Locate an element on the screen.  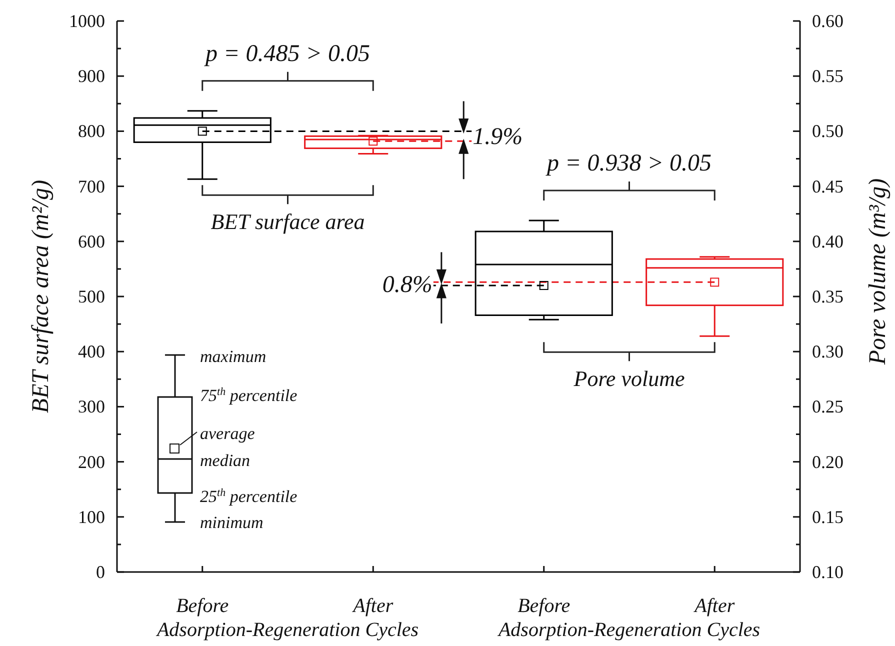
annotation: 0.8% is located at coordinates (407, 285).